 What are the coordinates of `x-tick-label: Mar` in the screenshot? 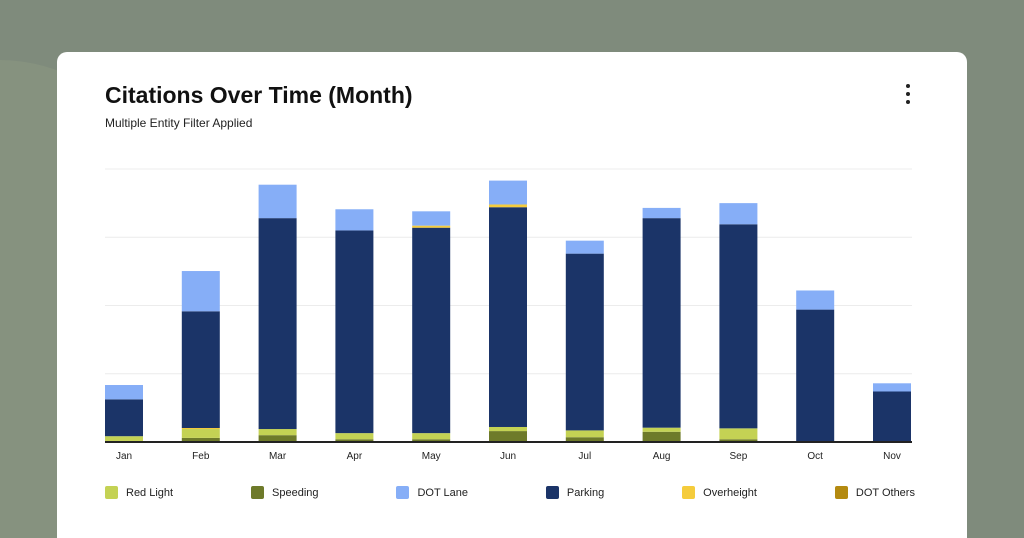 It's located at (278, 456).